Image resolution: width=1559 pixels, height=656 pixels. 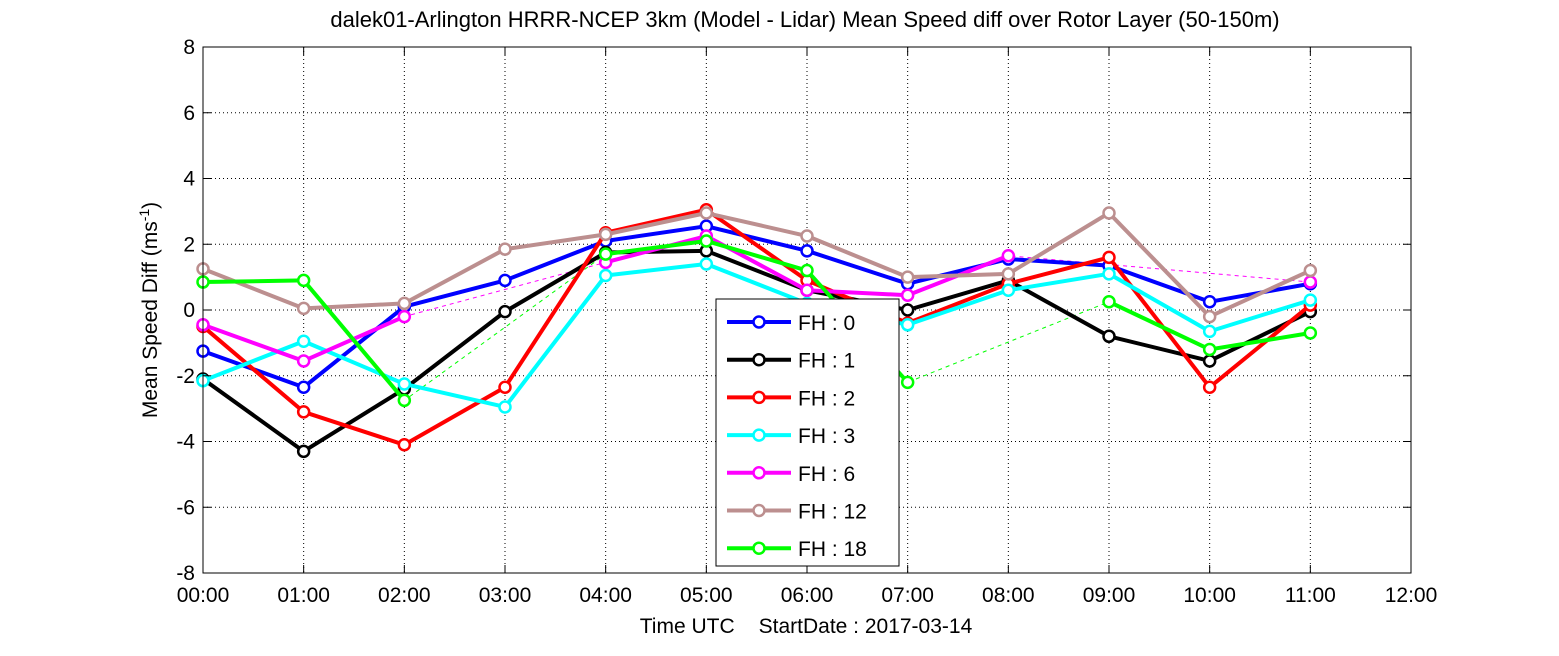 I want to click on x-axis-title: Time UTC, so click(x=687, y=626).